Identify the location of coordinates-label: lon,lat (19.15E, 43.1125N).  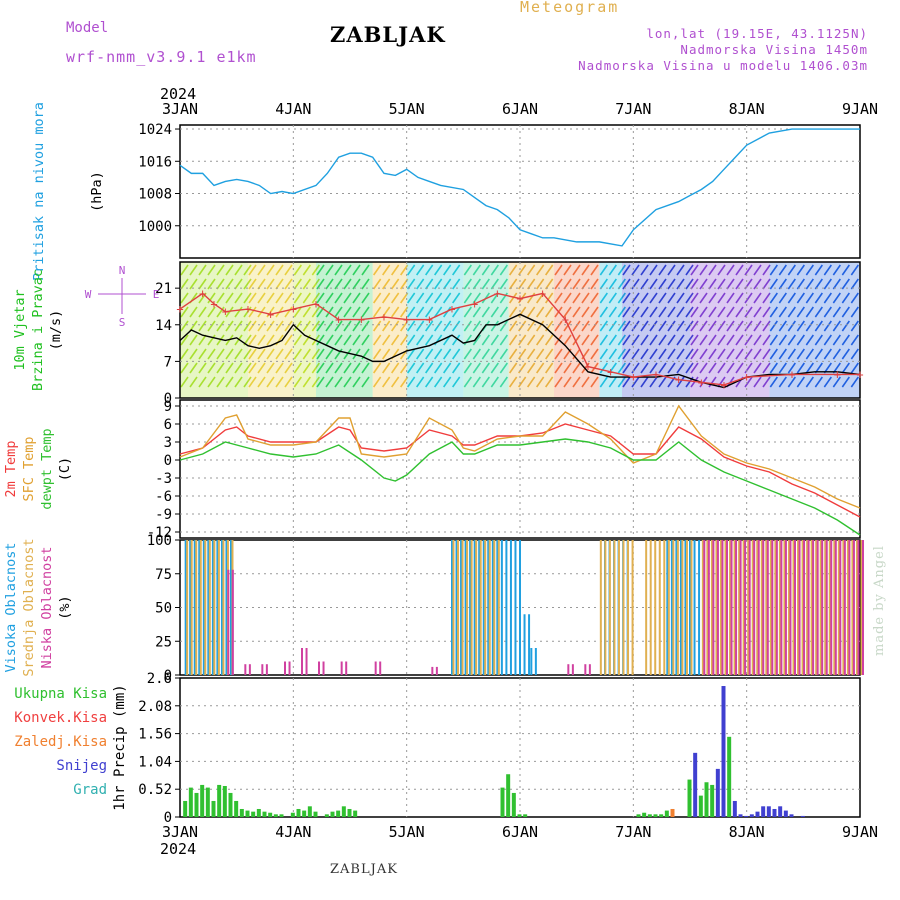
(757, 33).